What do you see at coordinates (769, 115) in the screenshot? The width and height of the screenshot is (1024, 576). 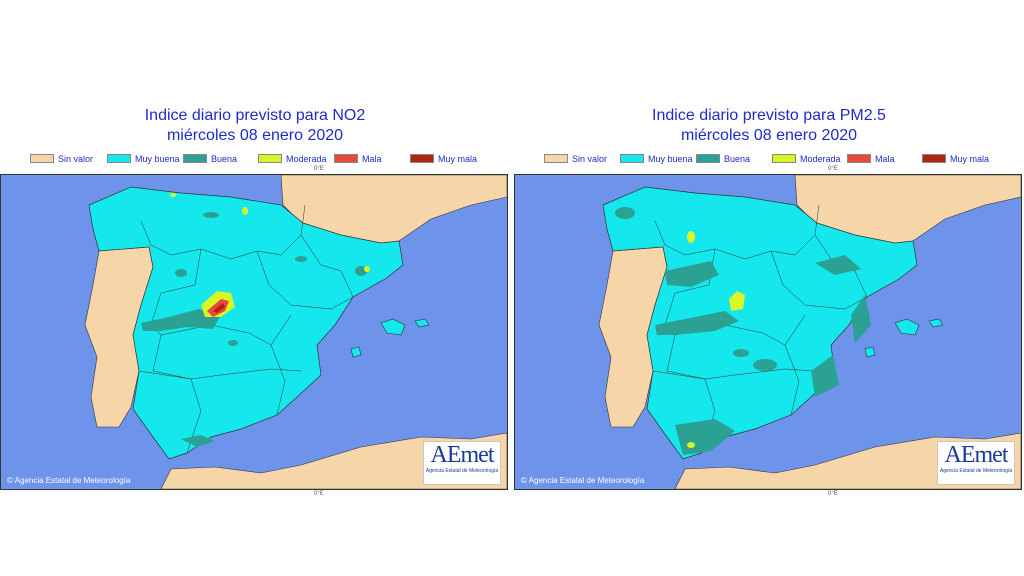 I see `pm25-title-line1: Indice diario previsto para PM2.5` at bounding box center [769, 115].